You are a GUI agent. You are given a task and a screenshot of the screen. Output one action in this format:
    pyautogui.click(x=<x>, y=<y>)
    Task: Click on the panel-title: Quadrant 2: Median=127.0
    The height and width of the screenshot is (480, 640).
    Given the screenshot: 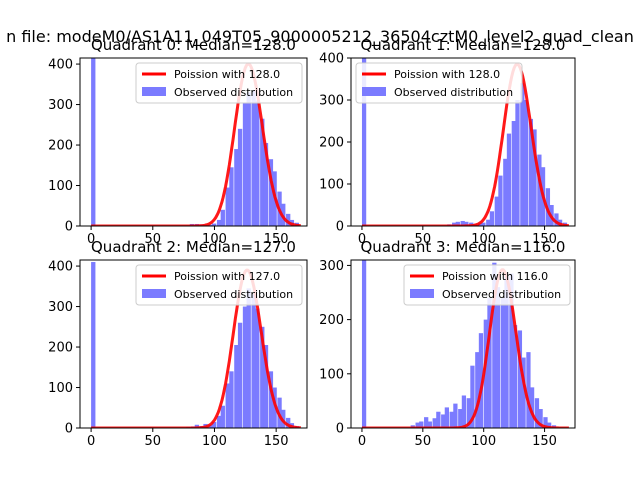 What is the action you would take?
    pyautogui.click(x=193, y=247)
    